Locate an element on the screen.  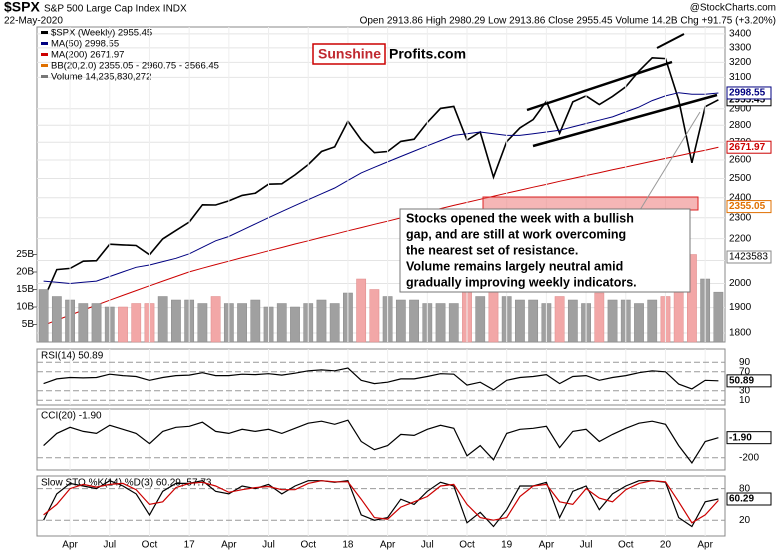
y-tick-label: 70 is located at coordinates (745, 371).